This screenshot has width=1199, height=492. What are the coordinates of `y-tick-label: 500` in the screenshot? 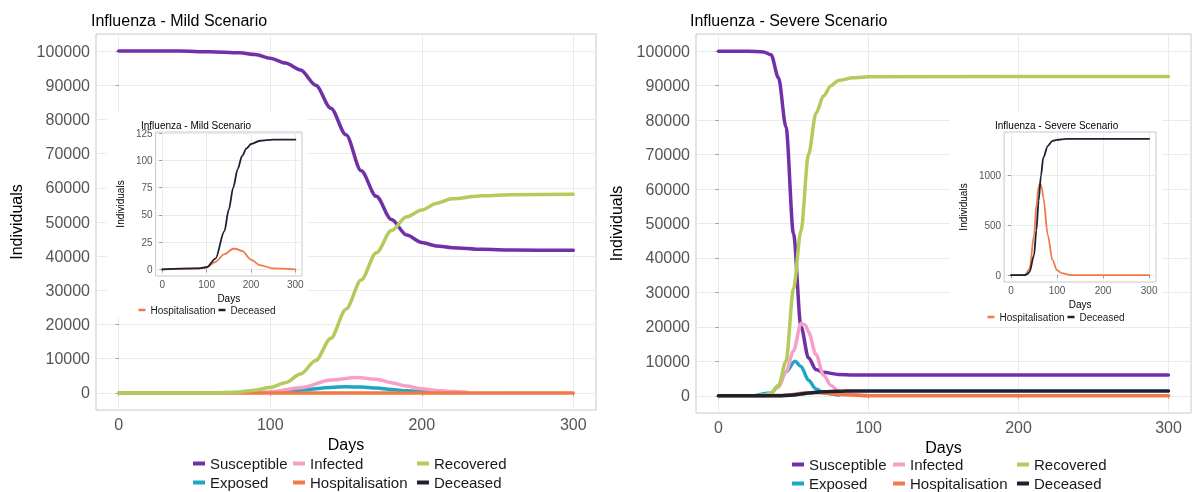 It's located at (993, 225).